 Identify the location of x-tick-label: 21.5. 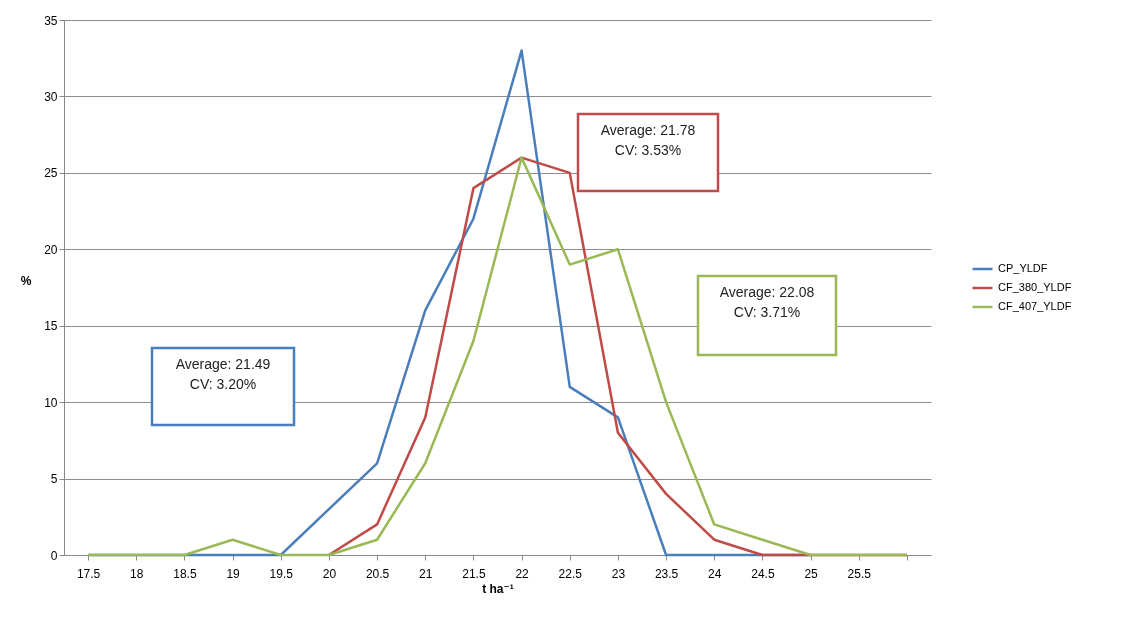
(474, 573).